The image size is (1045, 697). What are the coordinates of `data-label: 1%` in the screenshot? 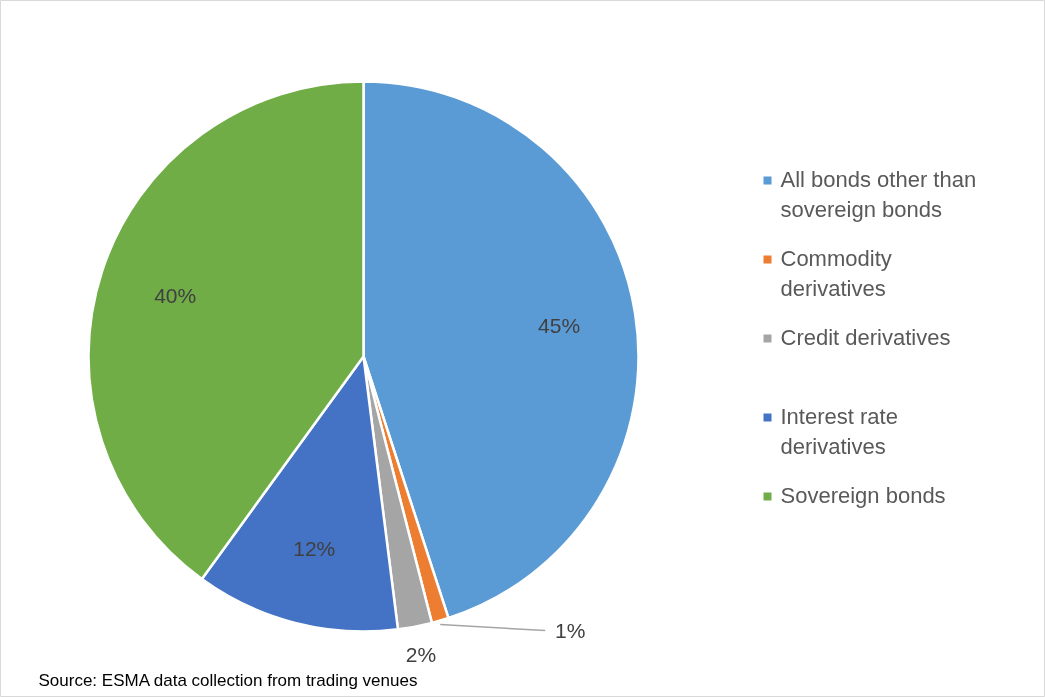 It's located at (570, 631).